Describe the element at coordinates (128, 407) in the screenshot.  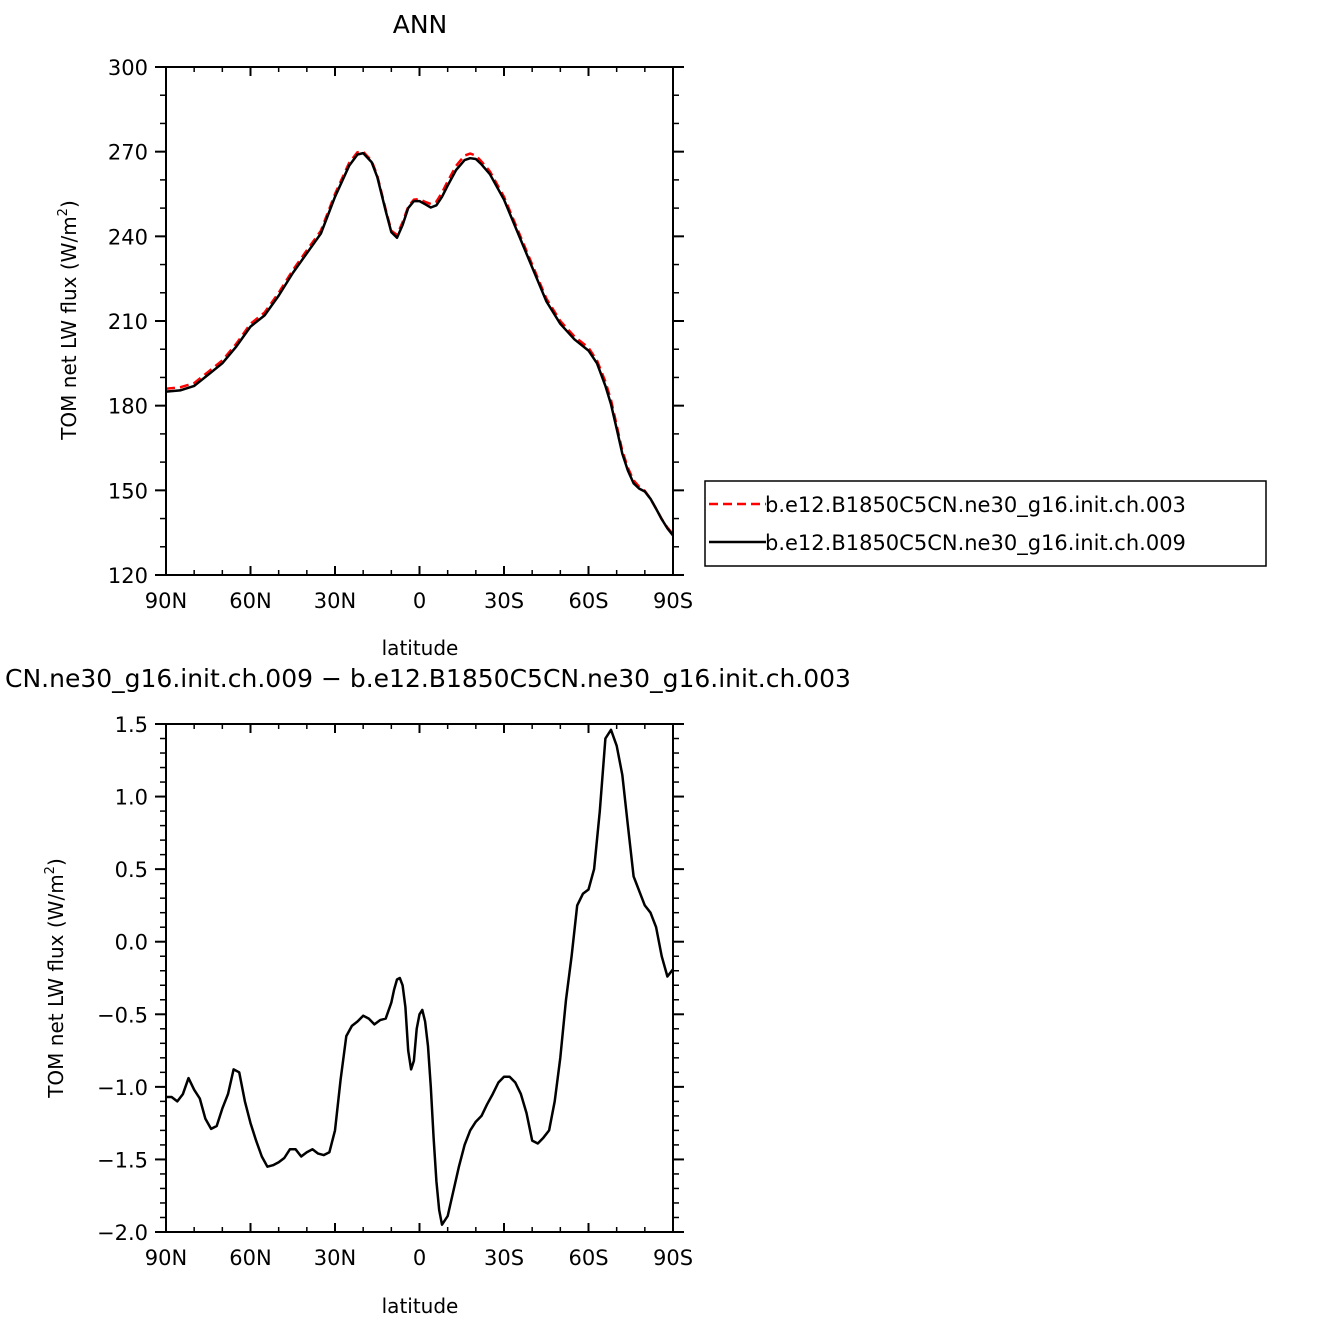
I see `top-y-tick-label: 180` at that location.